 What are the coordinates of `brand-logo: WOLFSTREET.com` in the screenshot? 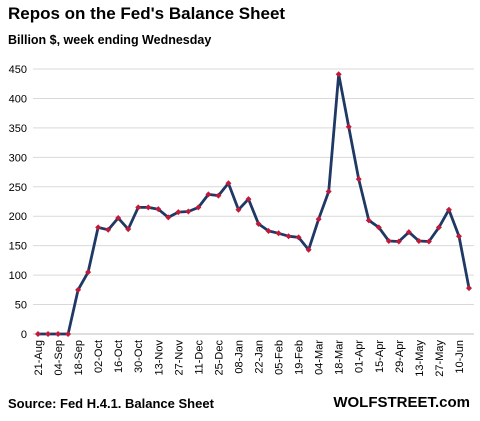 It's located at (401, 402).